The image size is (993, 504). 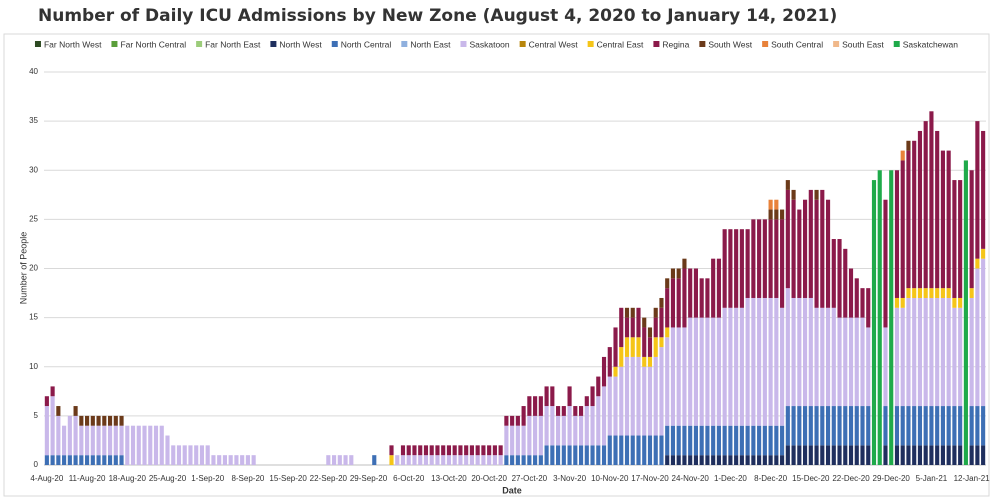 I want to click on y-tick-label: 5, so click(x=36, y=415).